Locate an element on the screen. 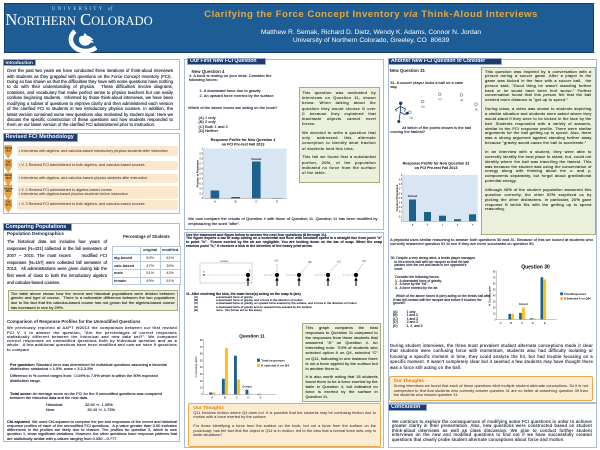 This screenshot has width=600, height=450. svg-text: d is located at coordinates (458, 225).